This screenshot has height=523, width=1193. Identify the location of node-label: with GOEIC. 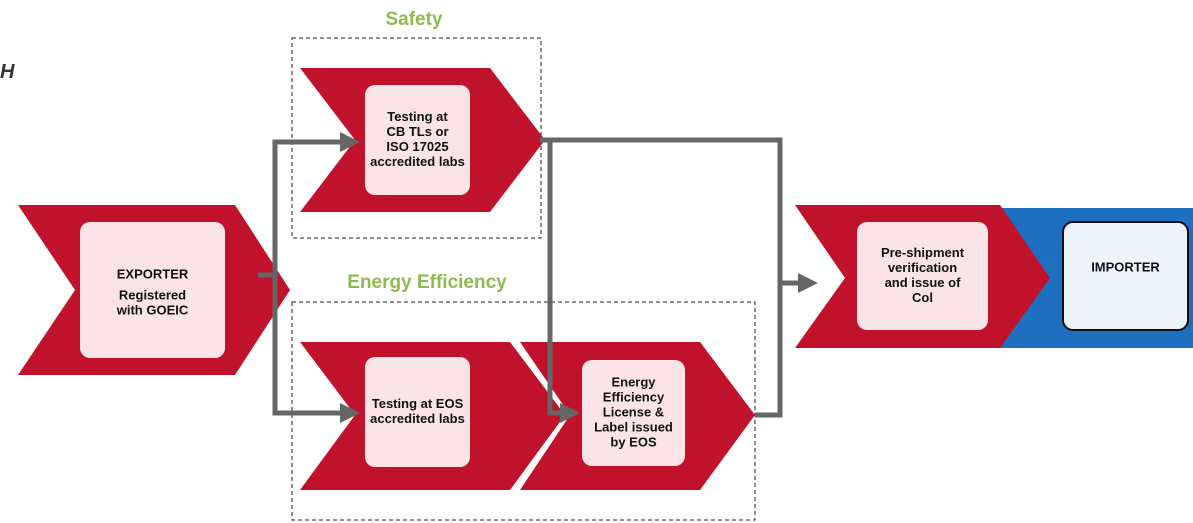
(152, 309).